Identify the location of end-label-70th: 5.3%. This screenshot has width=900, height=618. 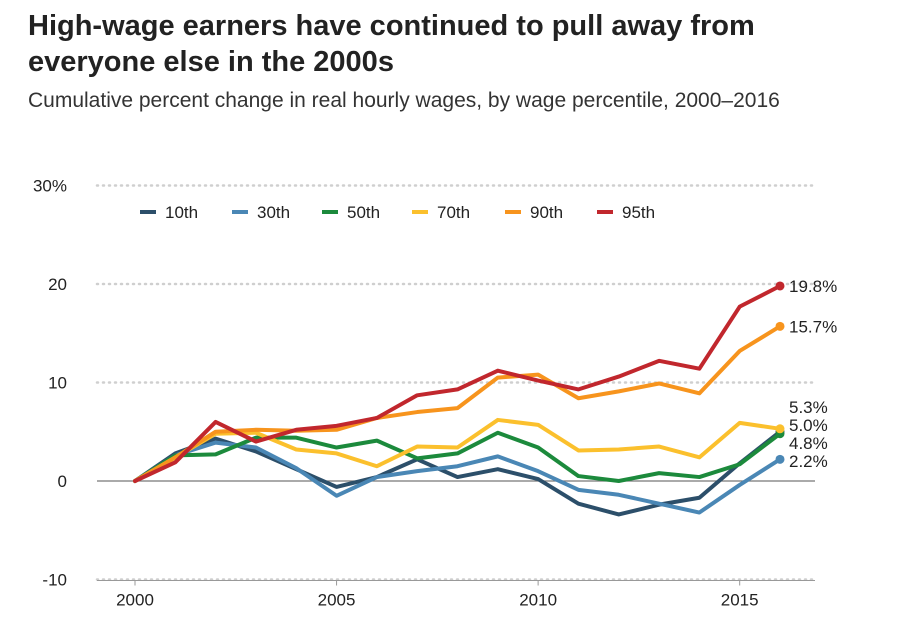
(808, 407).